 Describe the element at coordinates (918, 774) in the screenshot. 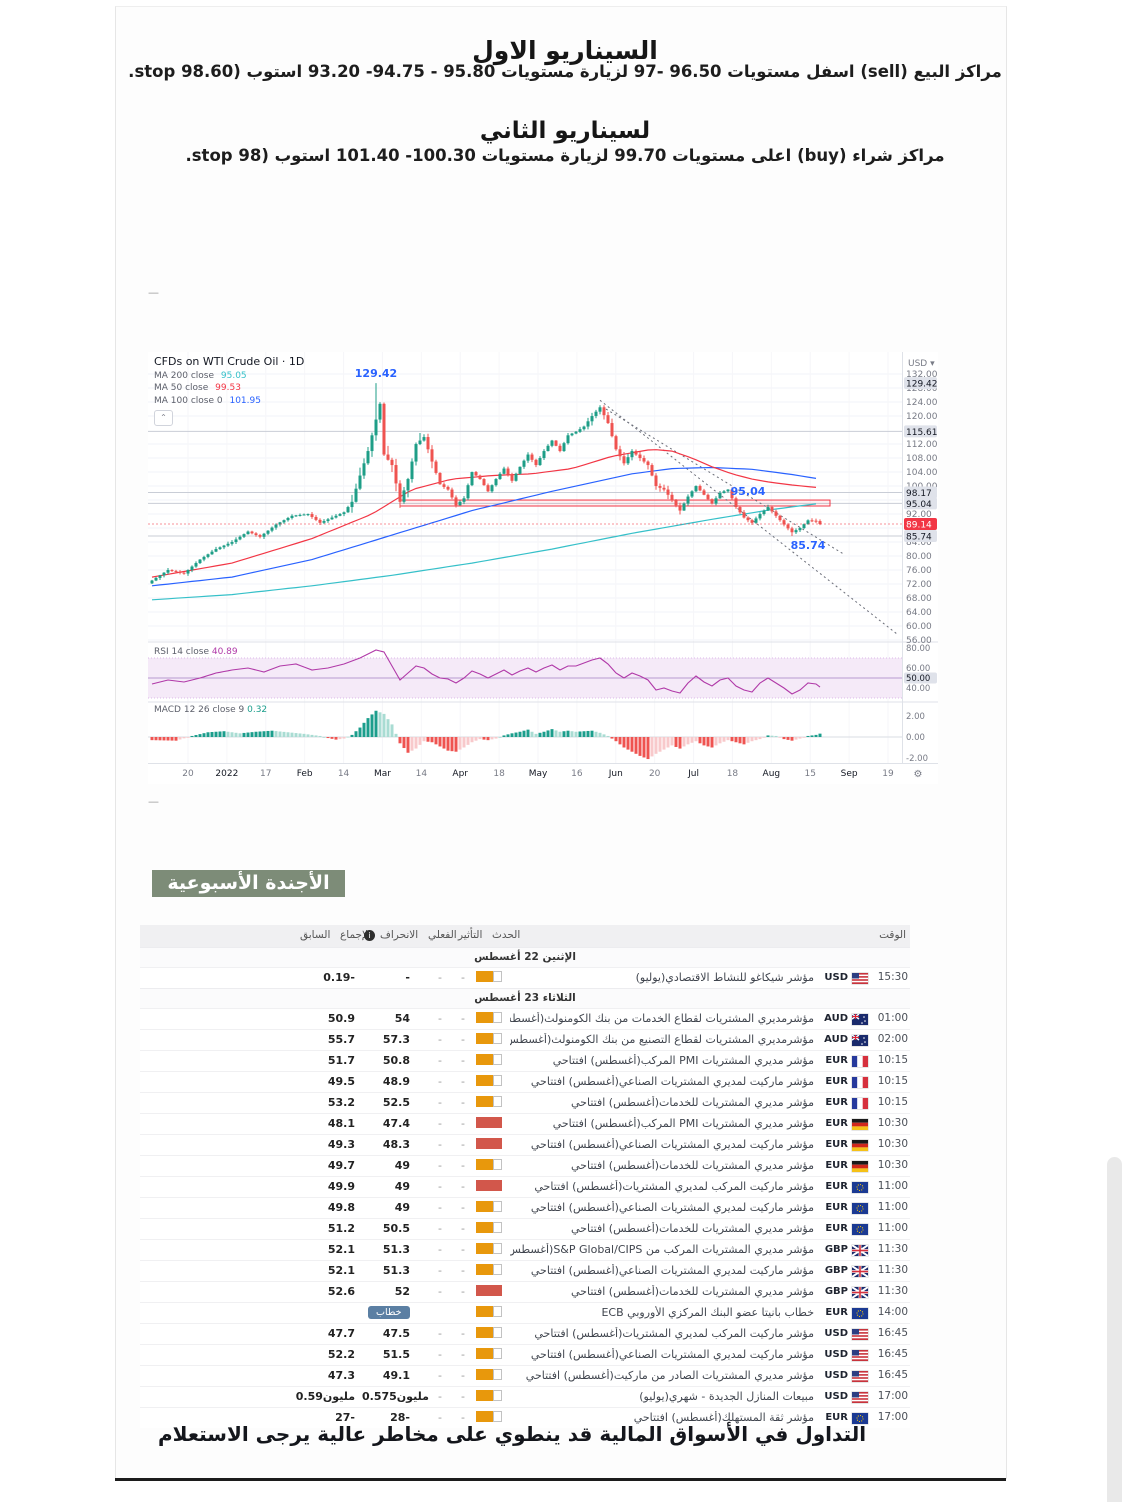

I see `chart-settings-gear-icon: ⚙` at that location.